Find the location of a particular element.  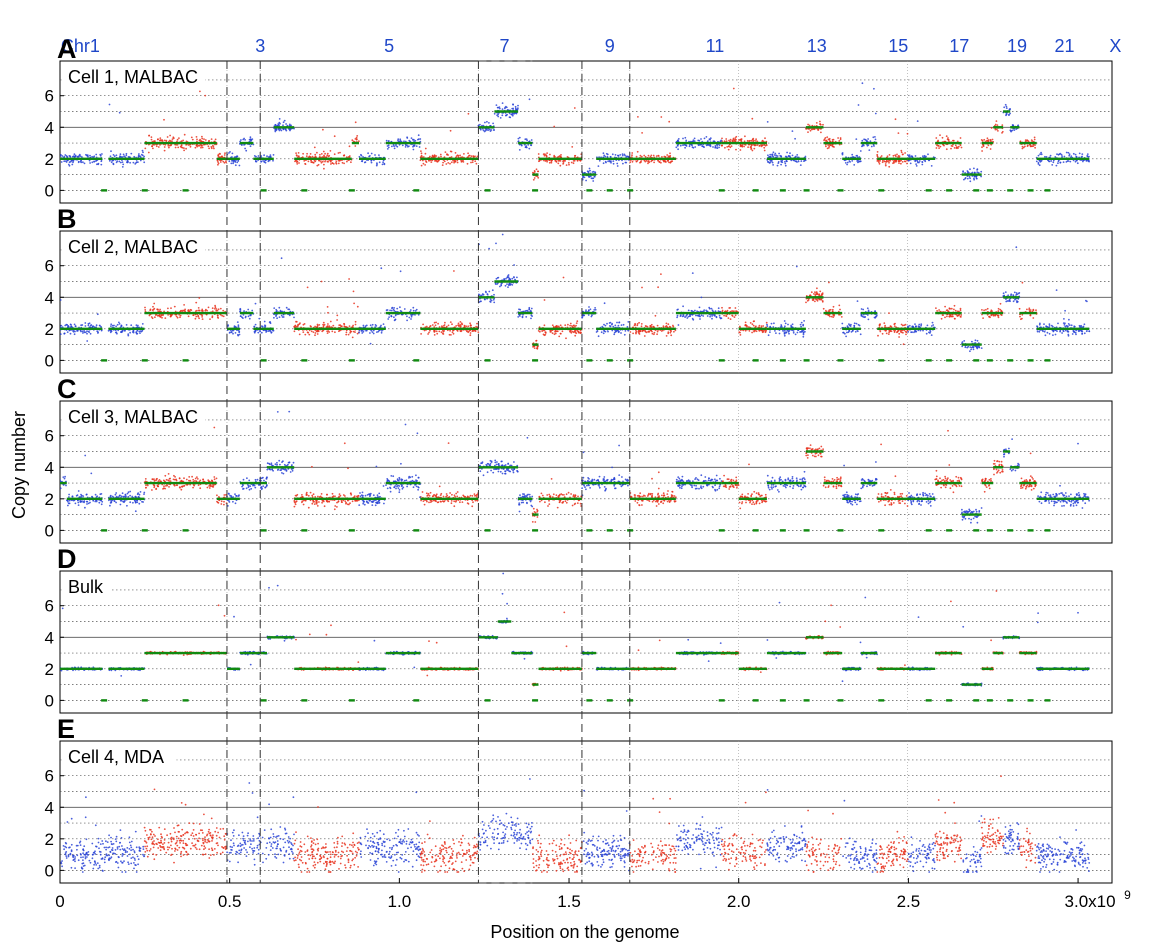

chromosome-label: 21 is located at coordinates (1064, 46).